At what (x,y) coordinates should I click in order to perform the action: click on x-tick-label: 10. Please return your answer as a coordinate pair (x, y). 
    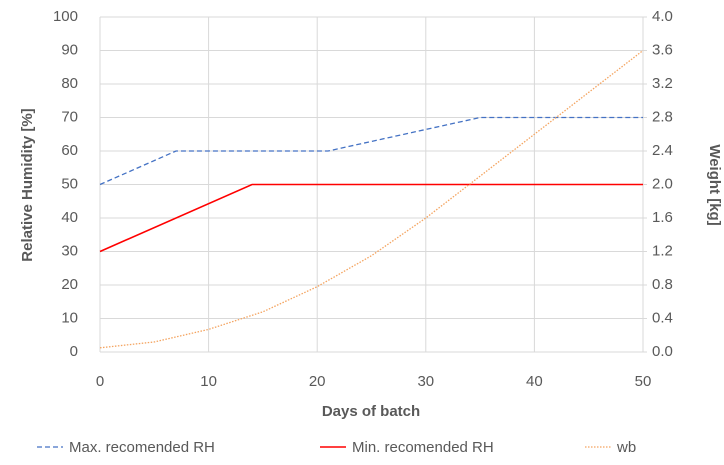
    Looking at the image, I should click on (208, 381).